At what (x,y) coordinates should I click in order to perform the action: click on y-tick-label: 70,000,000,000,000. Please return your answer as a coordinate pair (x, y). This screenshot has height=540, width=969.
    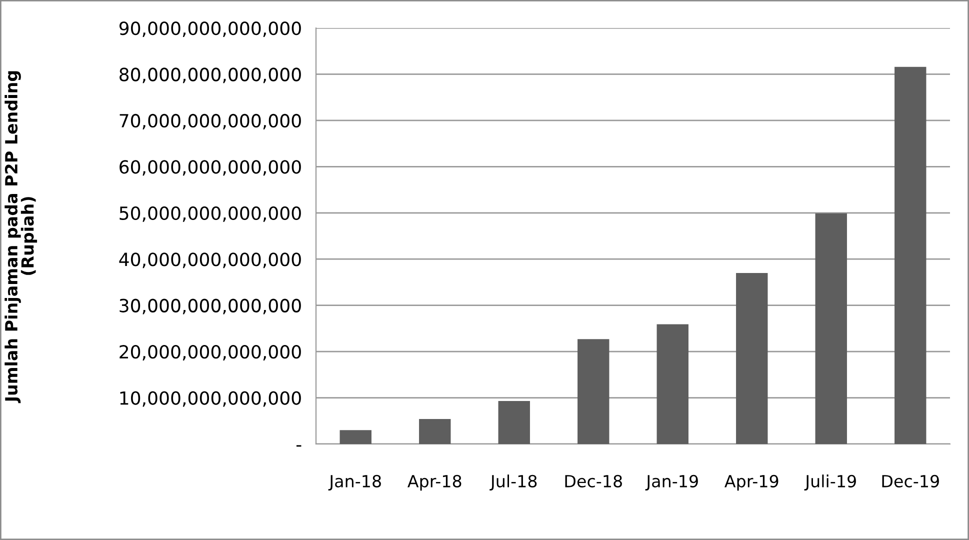
    Looking at the image, I should click on (210, 122).